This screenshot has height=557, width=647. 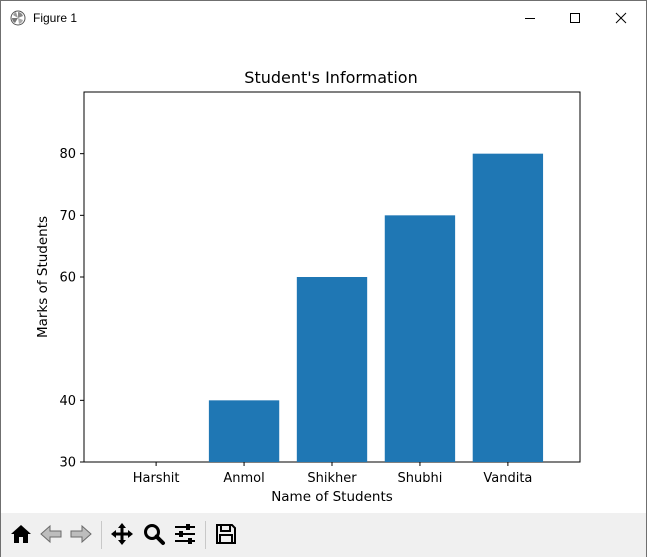 I want to click on bar-shubhi, so click(x=420, y=338).